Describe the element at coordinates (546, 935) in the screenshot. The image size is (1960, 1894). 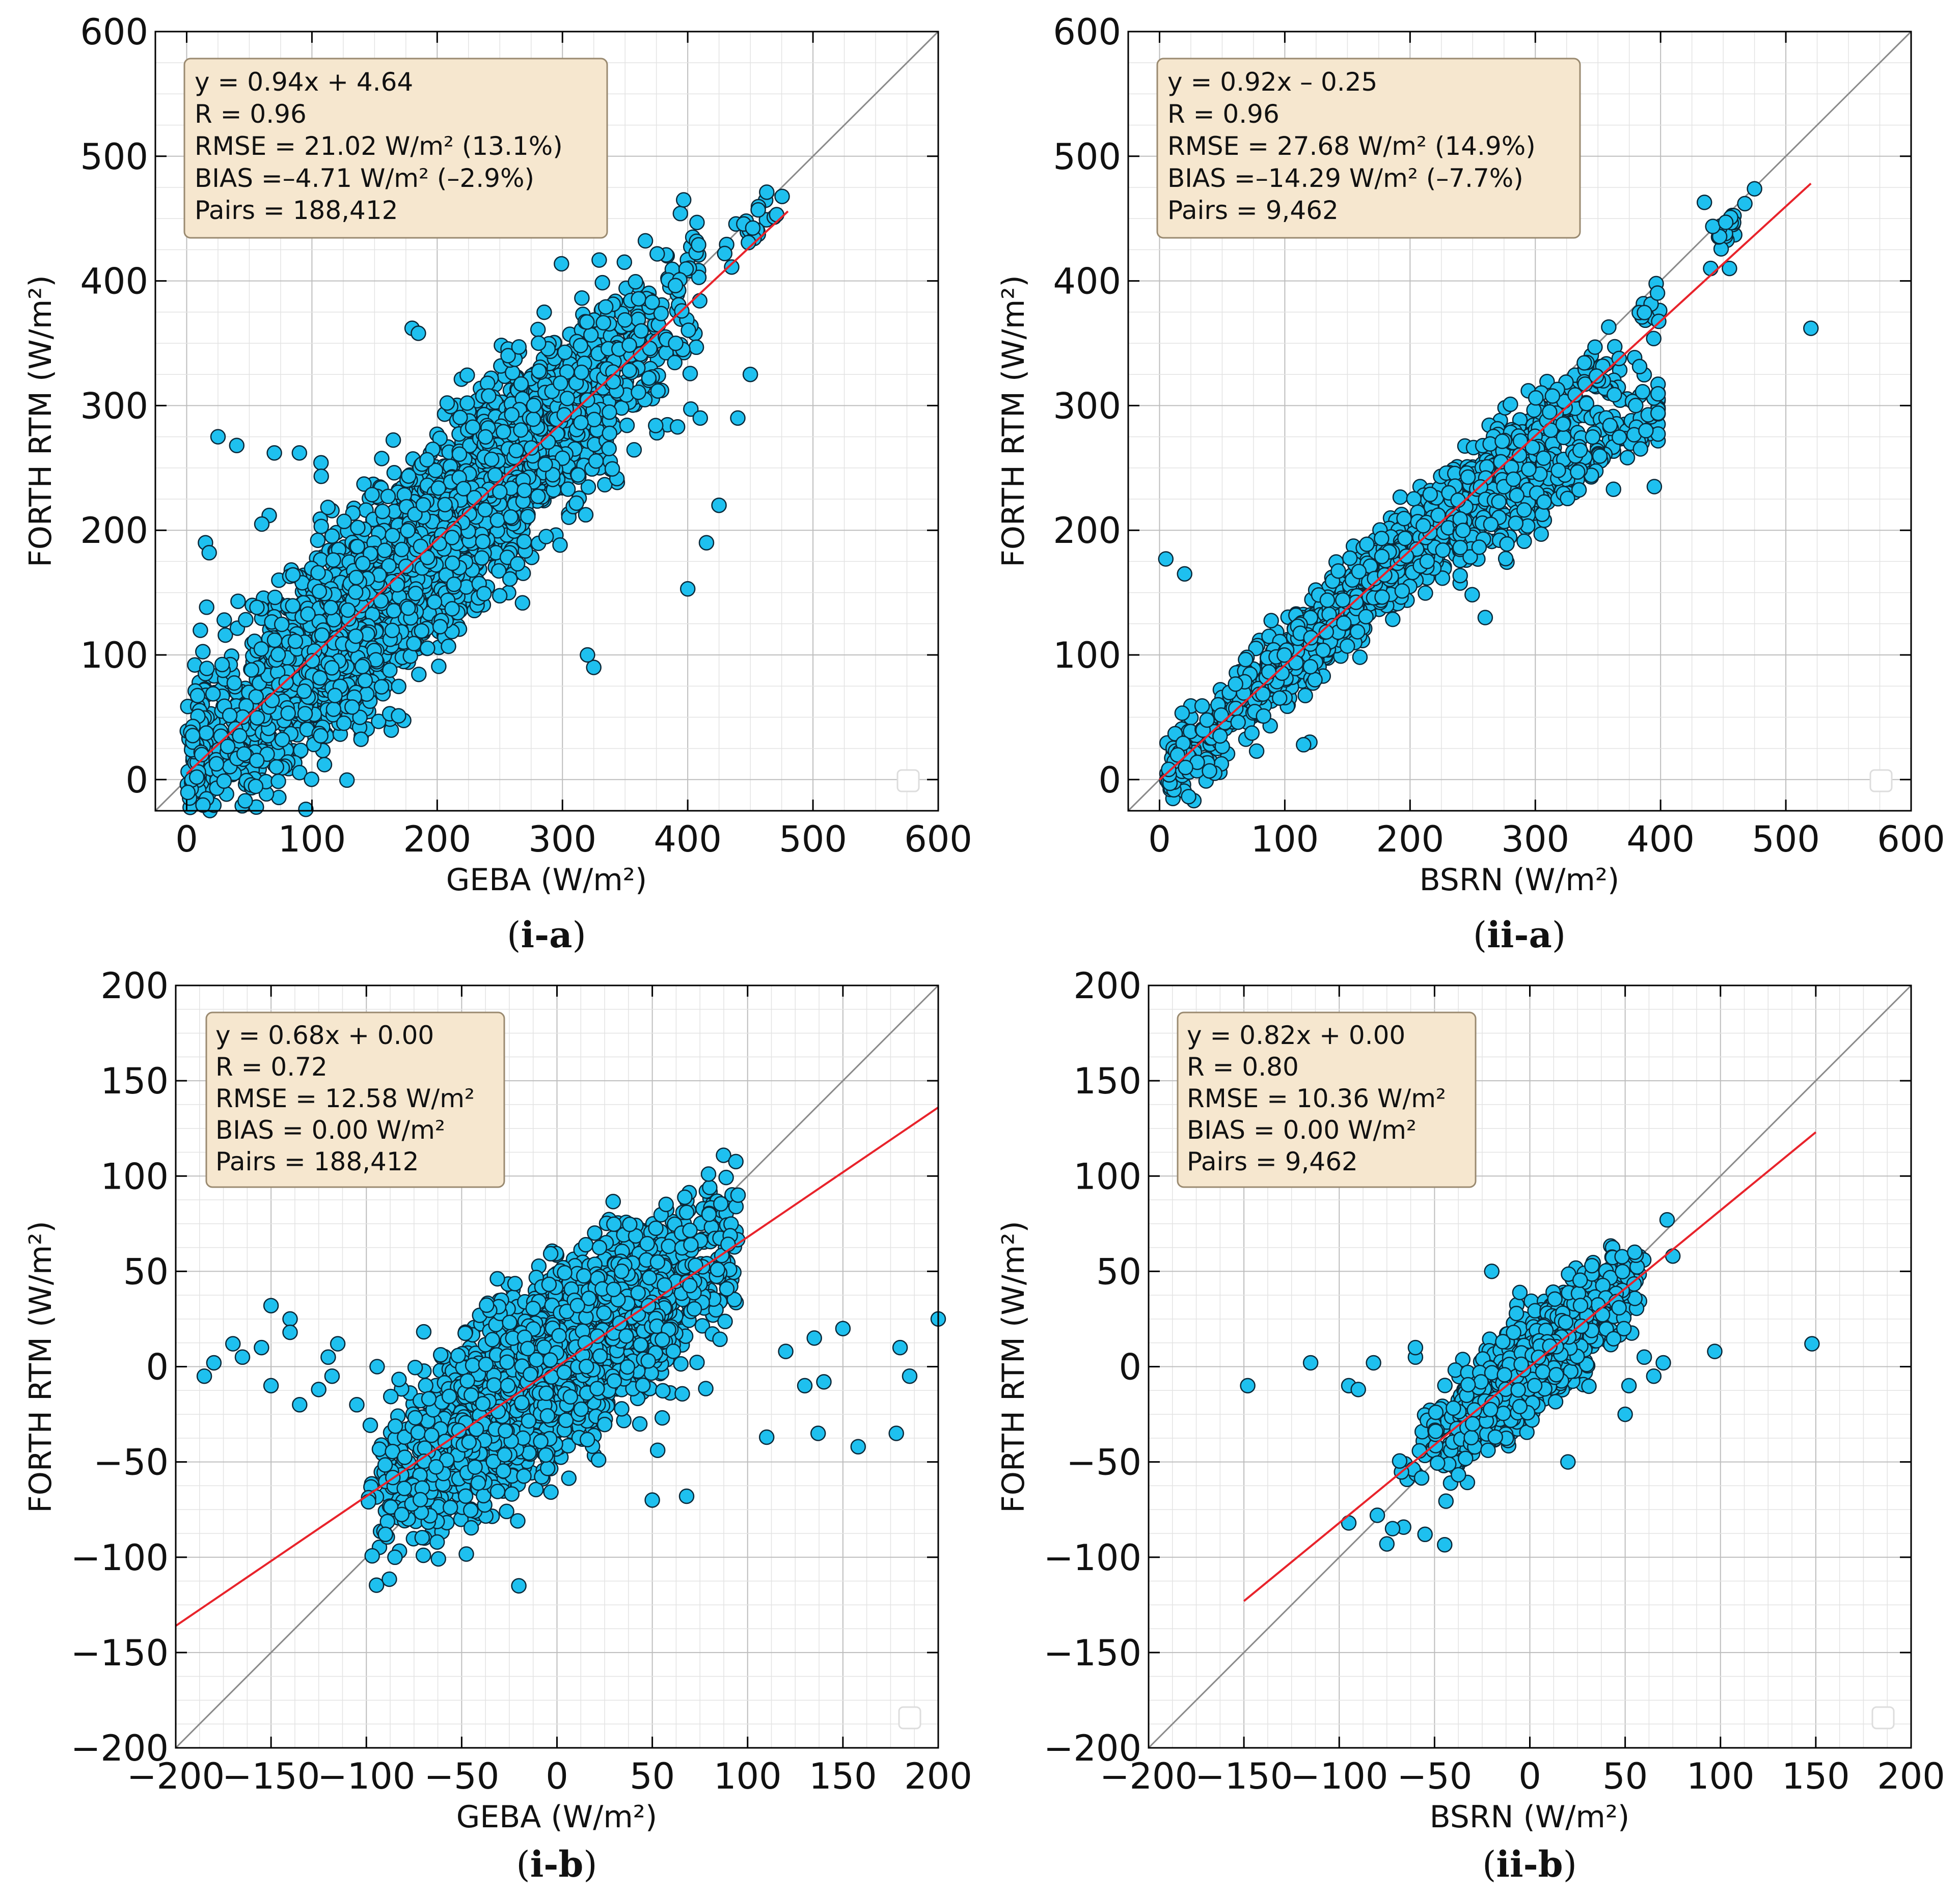
I see `caption-label-i-a: i-a` at that location.